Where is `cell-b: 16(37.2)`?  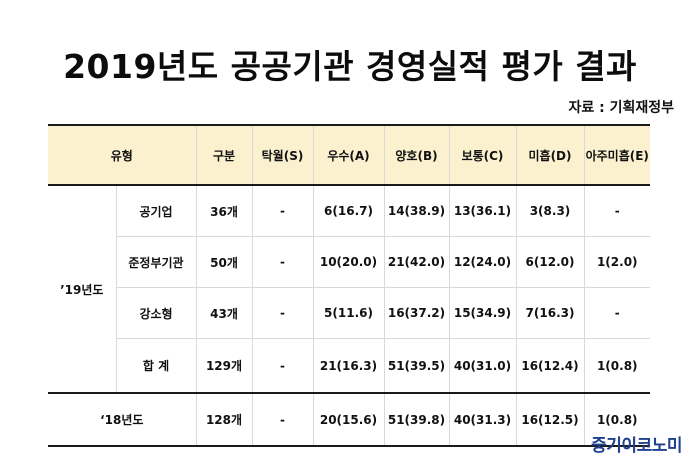 cell-b: 16(37.2) is located at coordinates (417, 313).